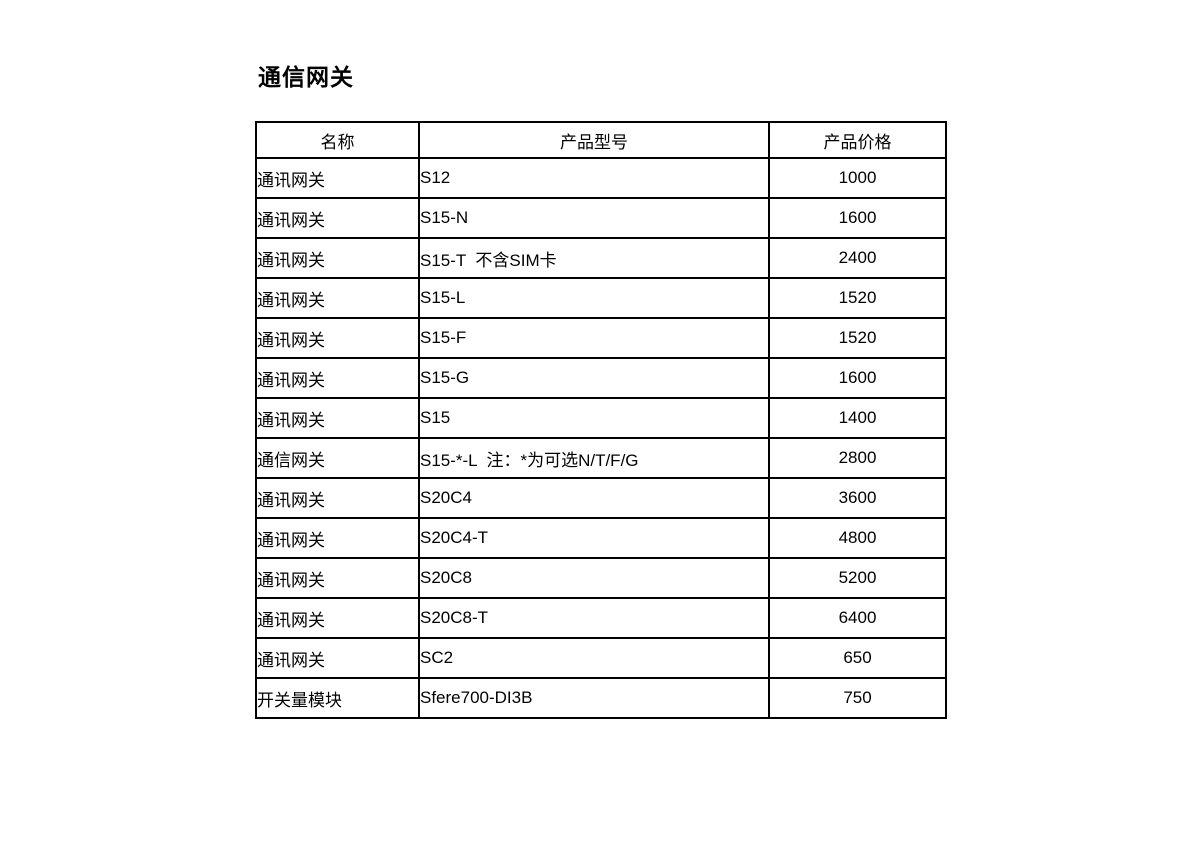 The width and height of the screenshot is (1200, 865). What do you see at coordinates (594, 458) in the screenshot?
I see `product-model-cell: S15-*-L 注：*为可选N/T/F/G` at bounding box center [594, 458].